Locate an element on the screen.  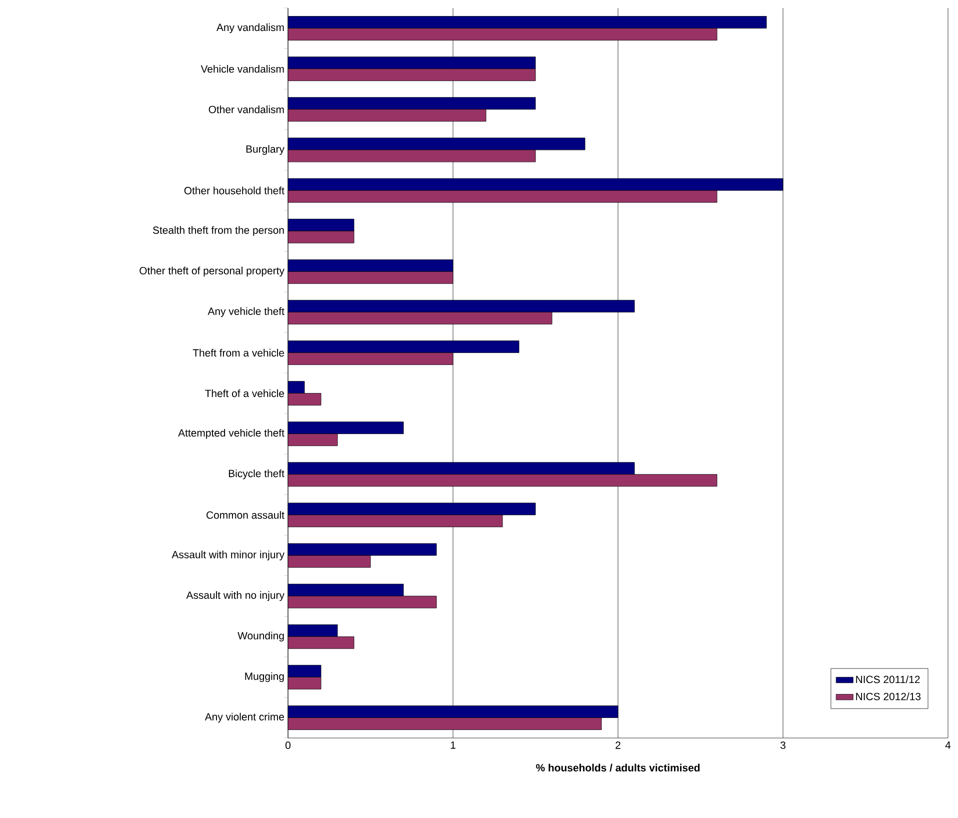
x-tick-label: 4 is located at coordinates (948, 745).